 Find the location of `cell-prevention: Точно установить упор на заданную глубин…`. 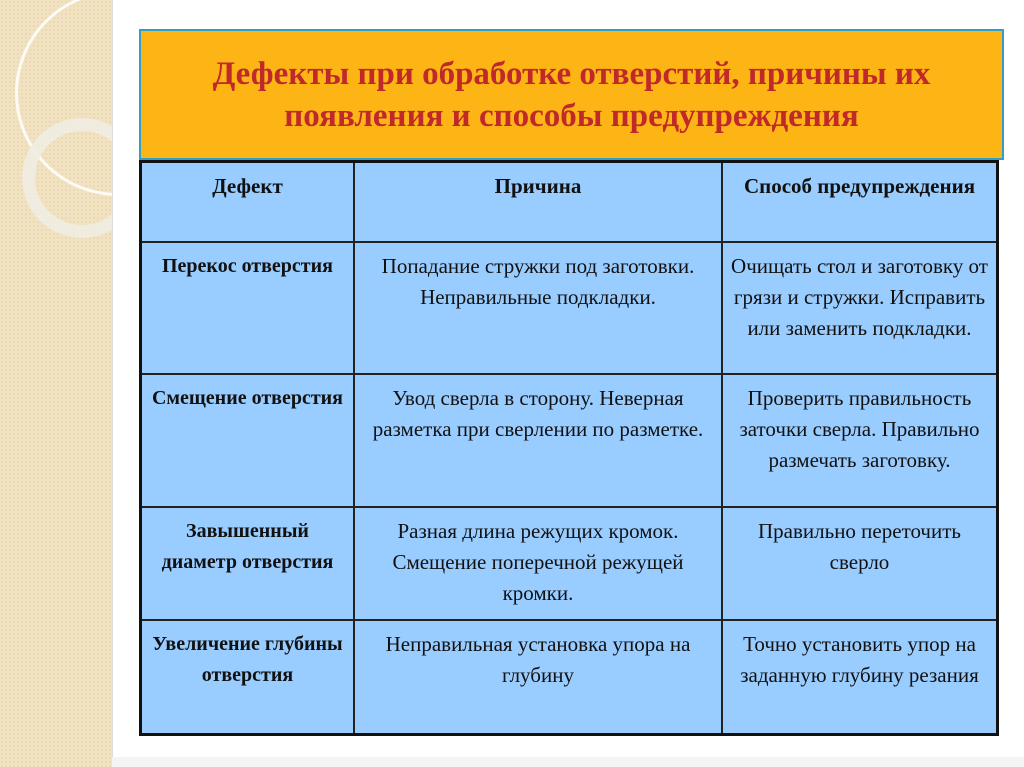

cell-prevention: Точно установить упор на заданную глубин… is located at coordinates (860, 677).